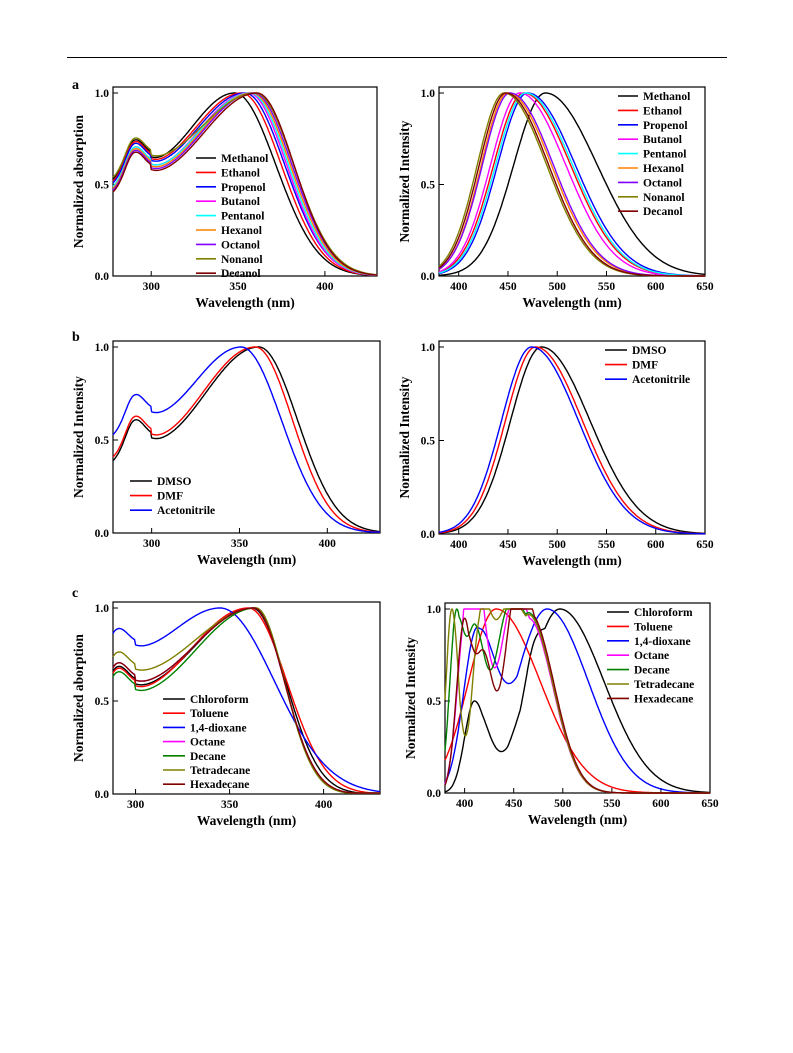 This screenshot has height=1053, width=793. I want to click on series-line-decanol, so click(572, 184).